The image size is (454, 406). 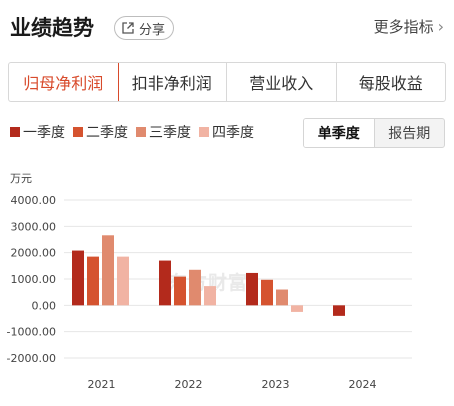 What do you see at coordinates (44, 305) in the screenshot?
I see `y-tick-label: 0.00` at bounding box center [44, 305].